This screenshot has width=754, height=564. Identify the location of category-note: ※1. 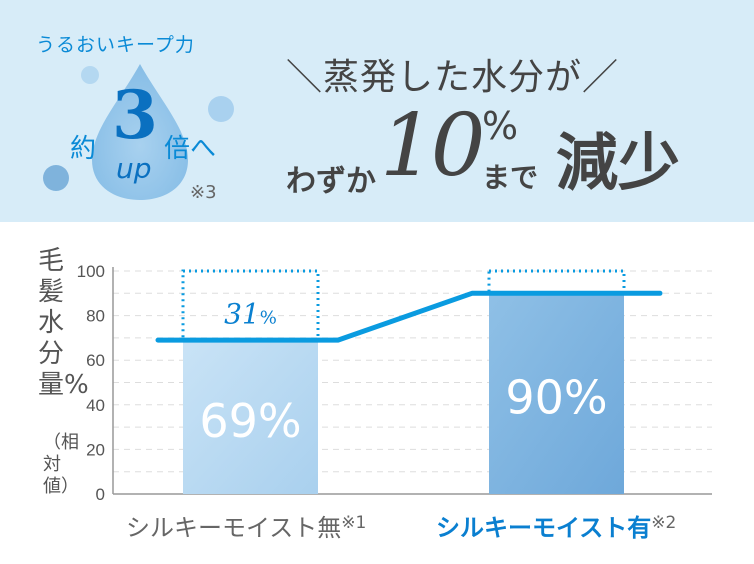
(354, 523).